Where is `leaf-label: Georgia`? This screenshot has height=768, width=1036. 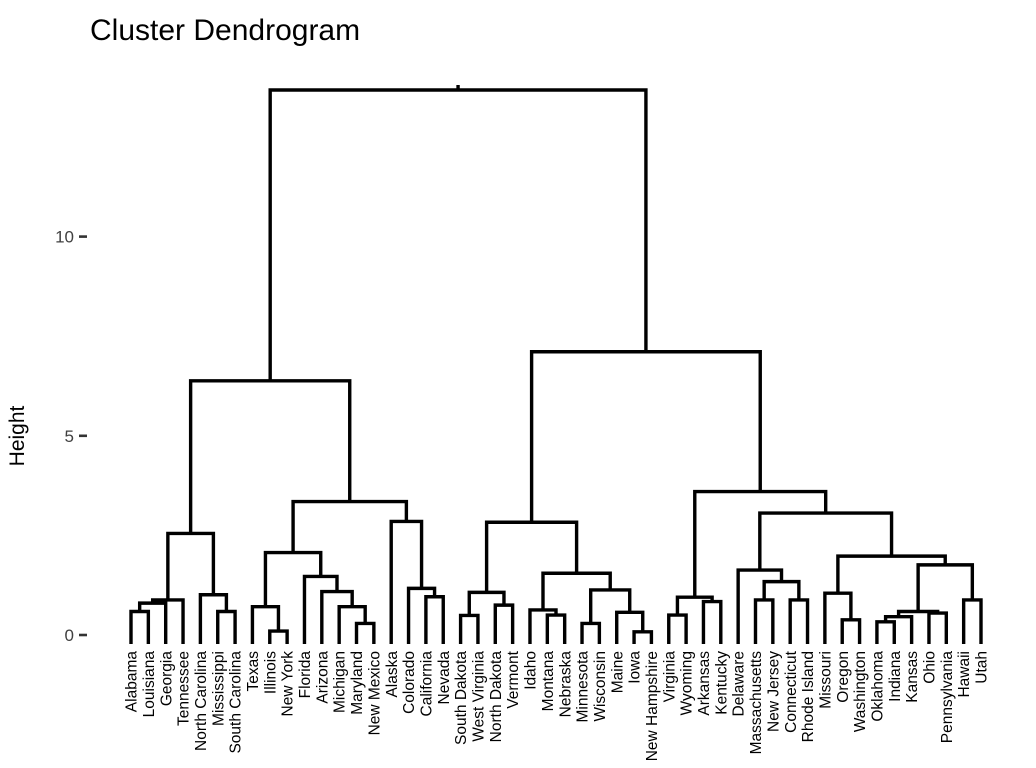
leaf-label: Georgia is located at coordinates (166, 679).